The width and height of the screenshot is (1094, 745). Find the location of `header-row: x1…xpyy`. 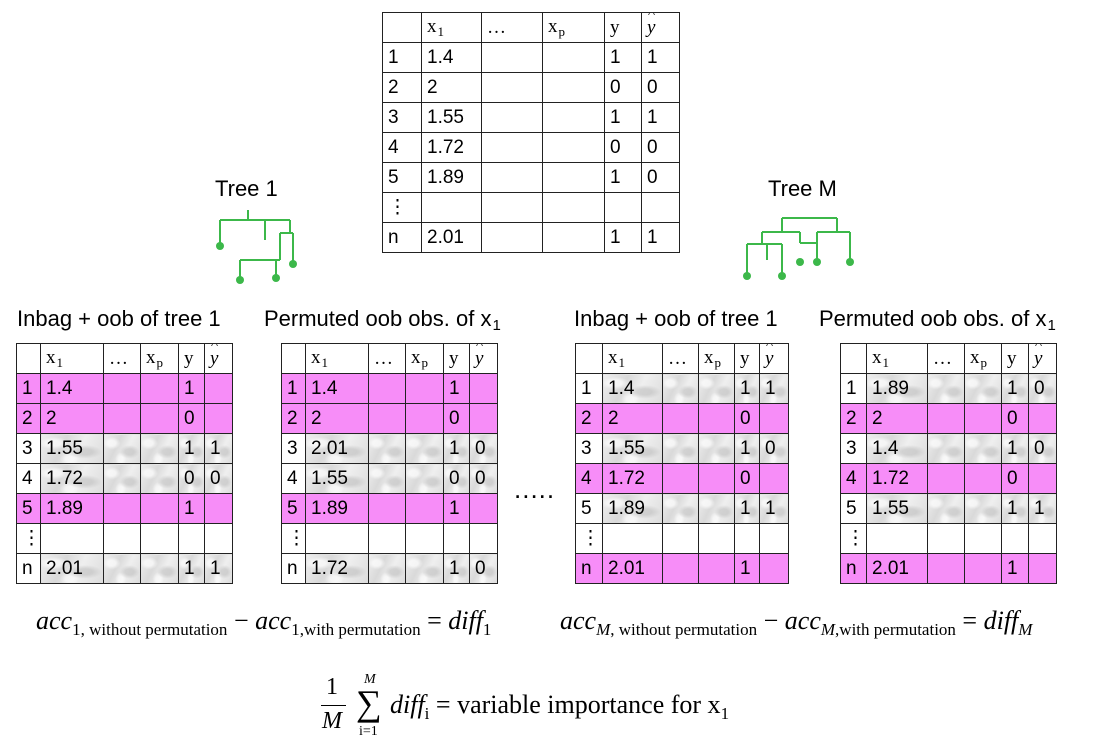

header-row: x1…xpyy is located at coordinates (531, 27).